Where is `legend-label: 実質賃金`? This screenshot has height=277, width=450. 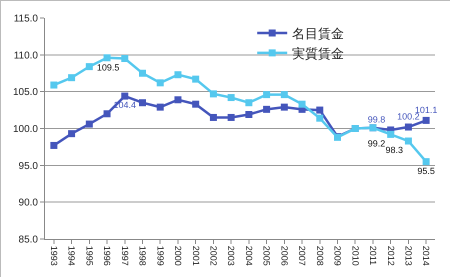 legend-label: 実質賃金 is located at coordinates (318, 53).